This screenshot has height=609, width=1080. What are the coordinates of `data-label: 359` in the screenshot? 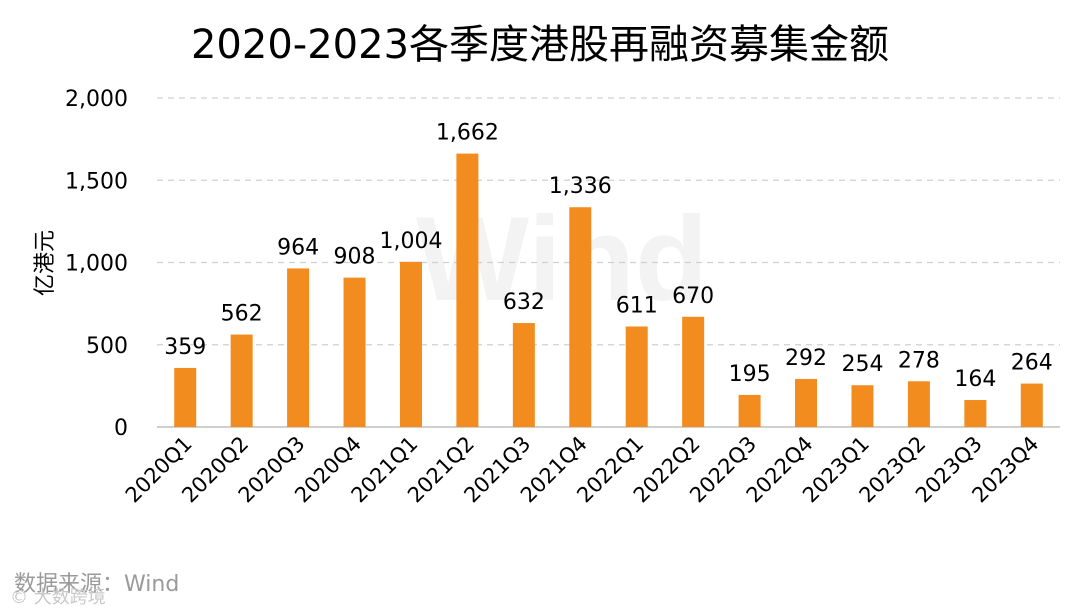 It's located at (185, 347).